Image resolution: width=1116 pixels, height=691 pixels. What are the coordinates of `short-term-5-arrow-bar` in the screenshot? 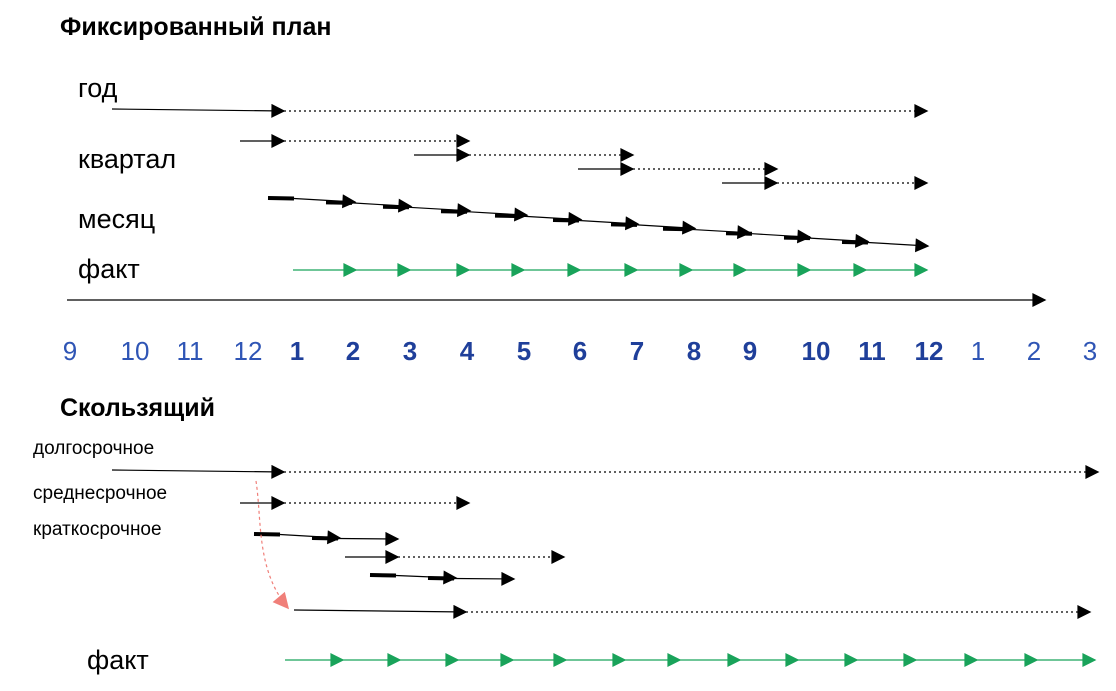 It's located at (441, 578).